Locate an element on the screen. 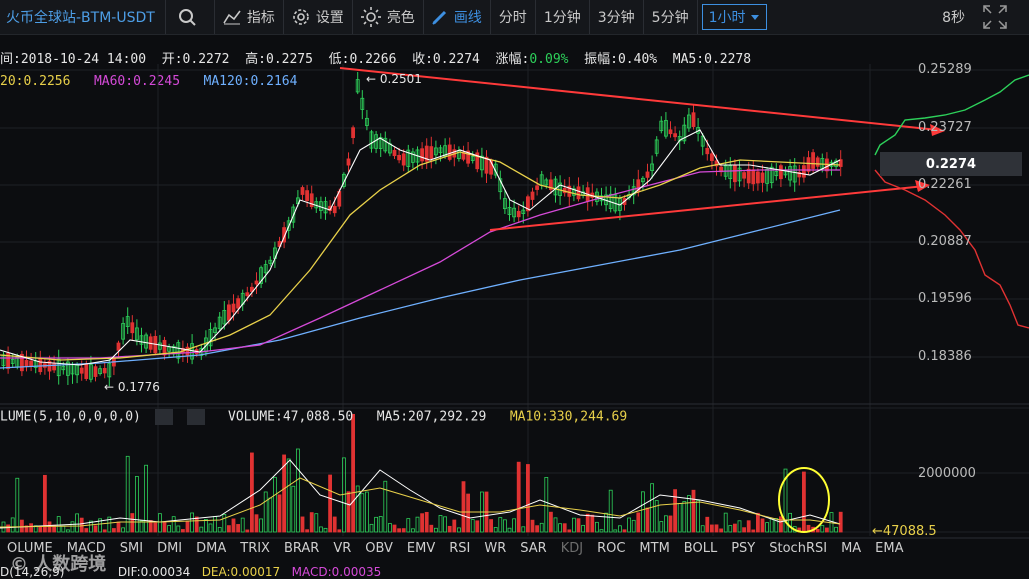 This screenshot has height=579, width=1029. indicator-tab-roc: ROC is located at coordinates (611, 548).